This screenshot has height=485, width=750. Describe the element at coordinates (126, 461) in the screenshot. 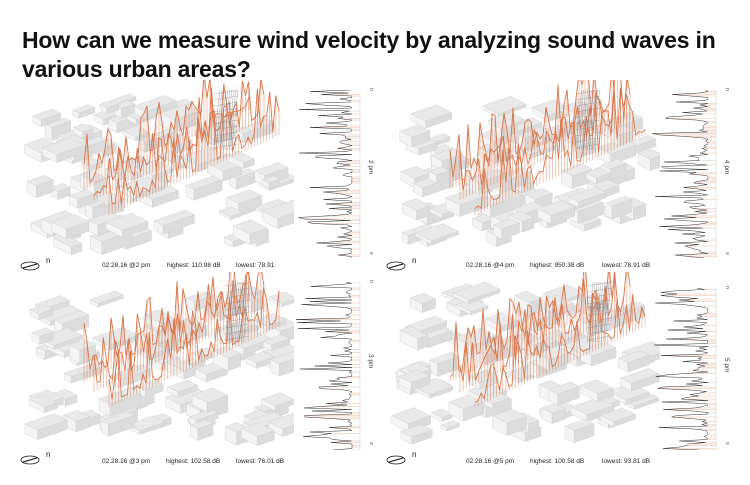

I see `date-time: 02.28.16 @3 pm` at that location.